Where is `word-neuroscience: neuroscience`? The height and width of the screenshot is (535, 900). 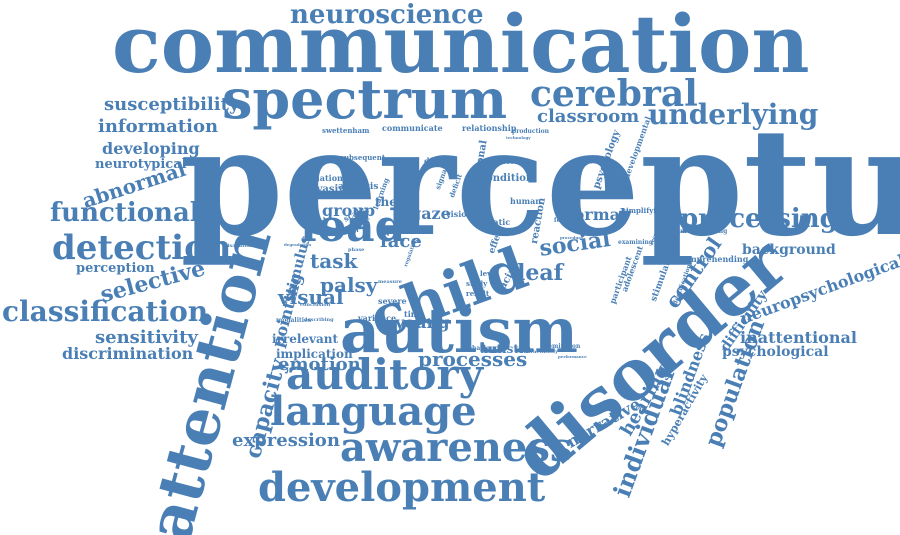 word-neuroscience: neuroscience is located at coordinates (387, 15).